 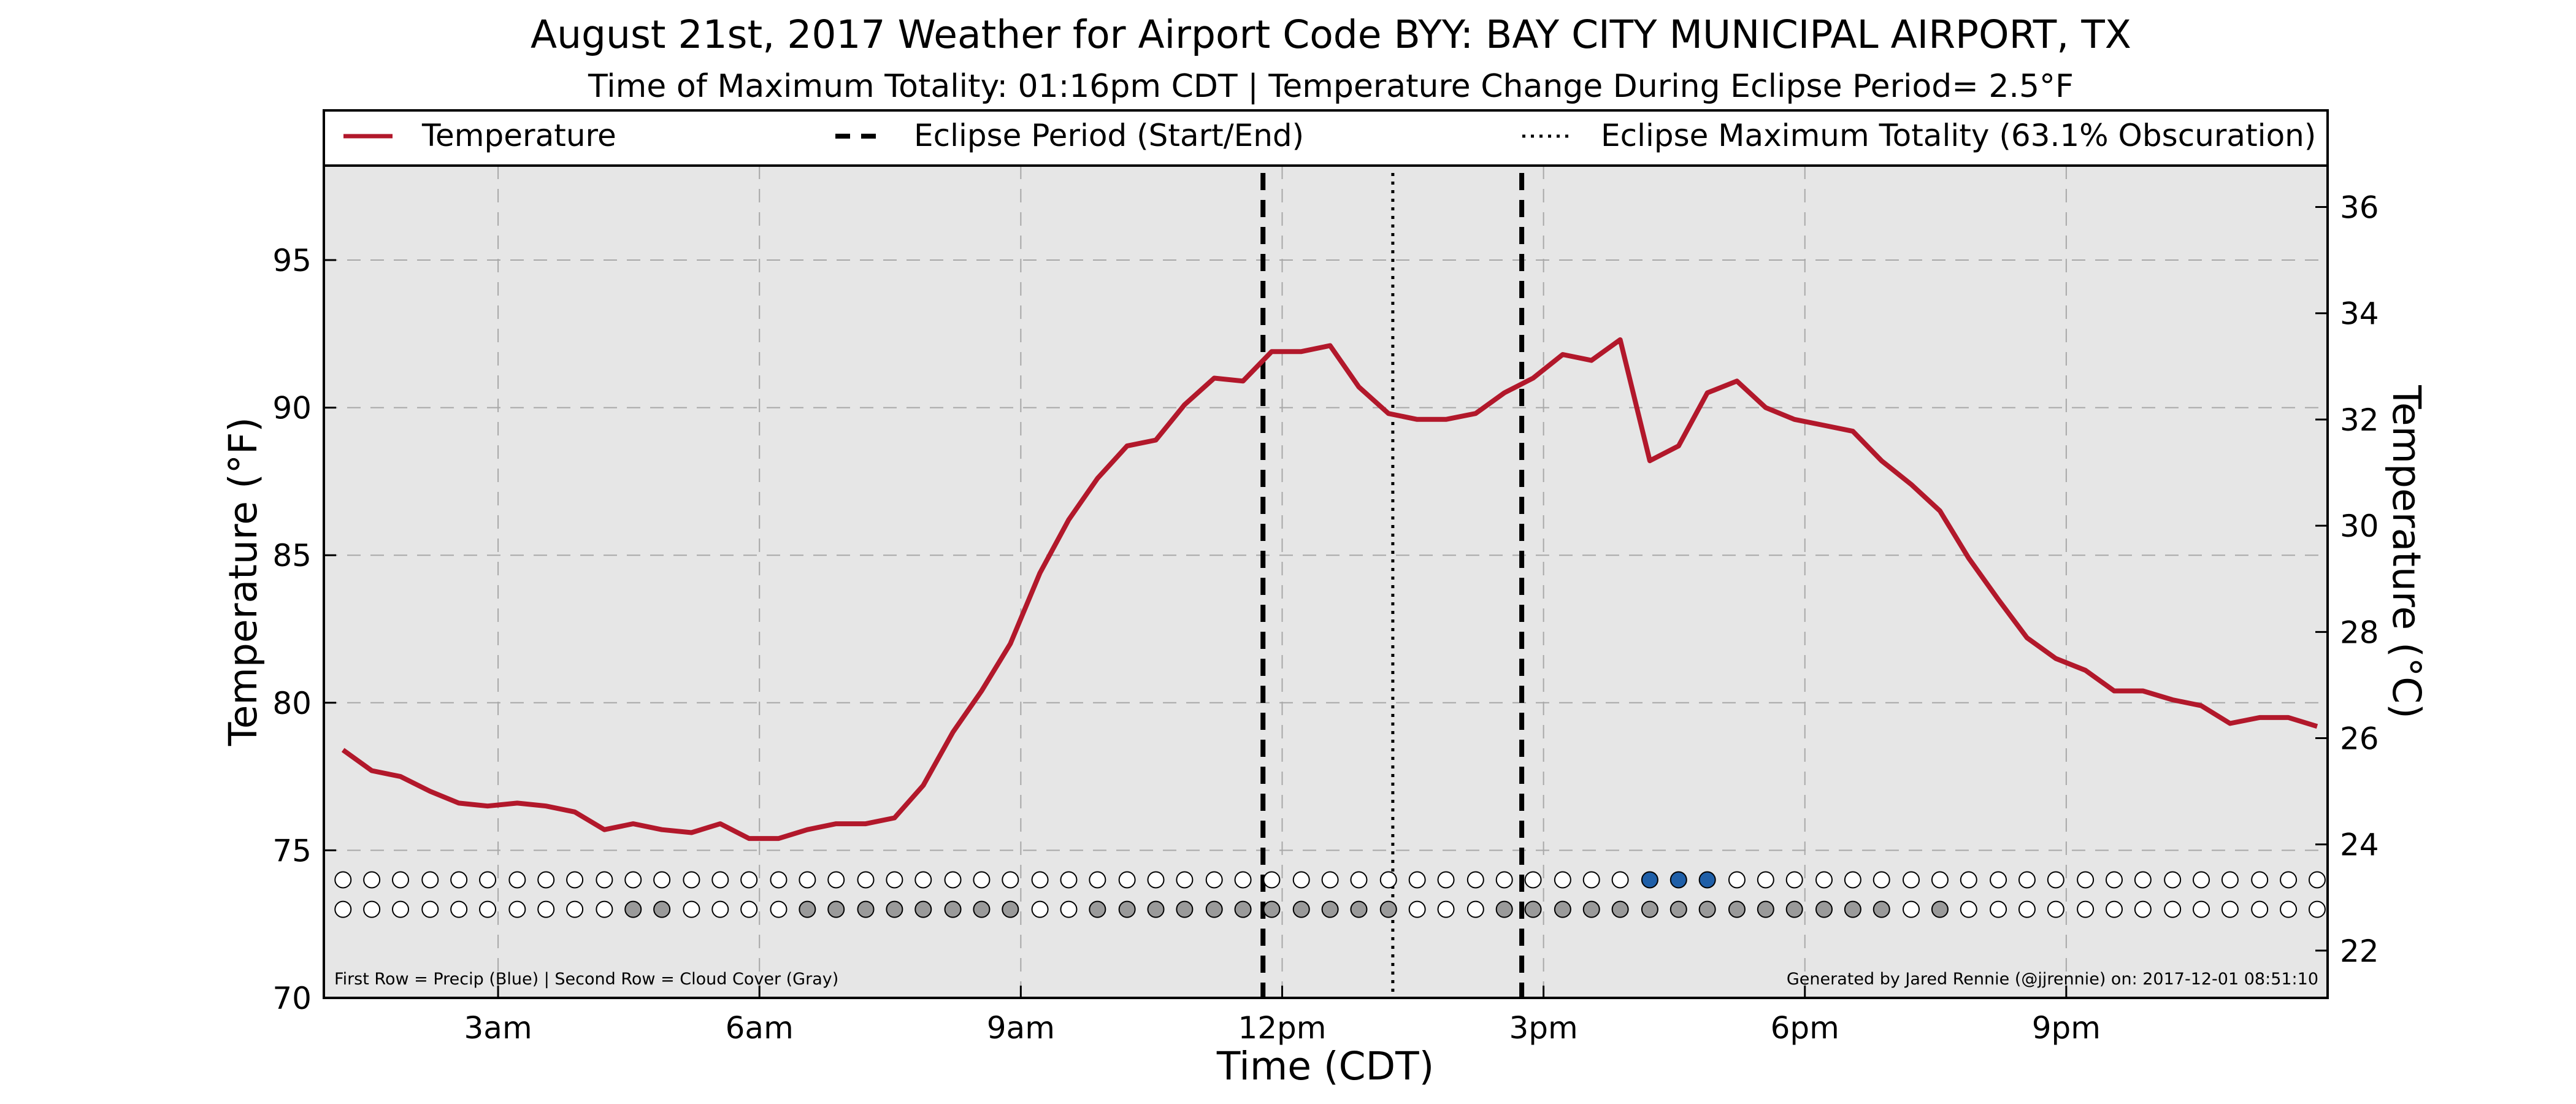 I want to click on y-axis-label-right: Temperature (°C), so click(x=2406, y=552).